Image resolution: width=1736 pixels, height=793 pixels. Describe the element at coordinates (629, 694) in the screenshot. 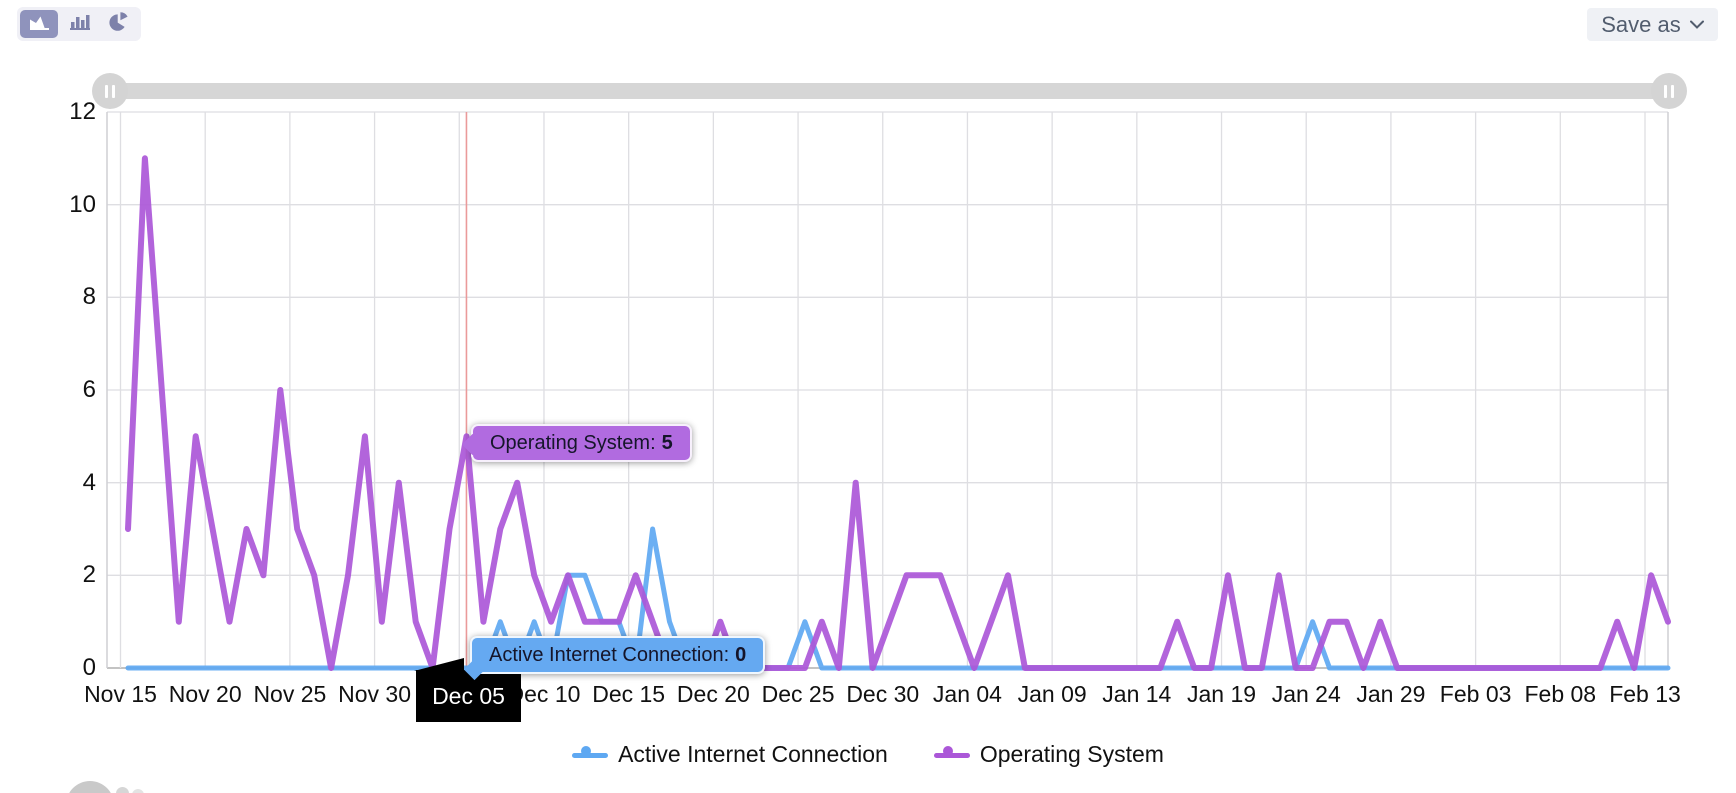

I see `x-axis-label: Dec 15` at that location.